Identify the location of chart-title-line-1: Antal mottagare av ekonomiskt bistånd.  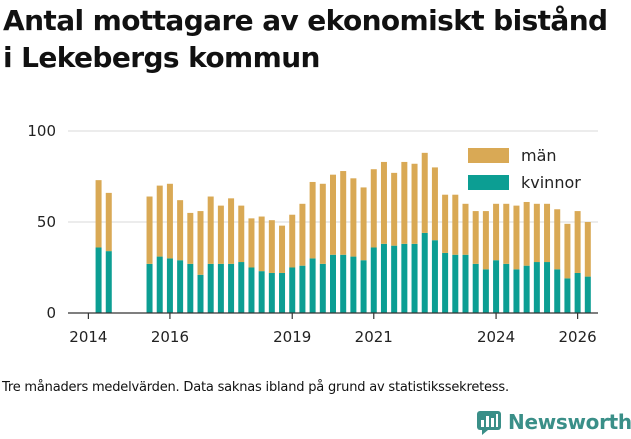
(305, 20).